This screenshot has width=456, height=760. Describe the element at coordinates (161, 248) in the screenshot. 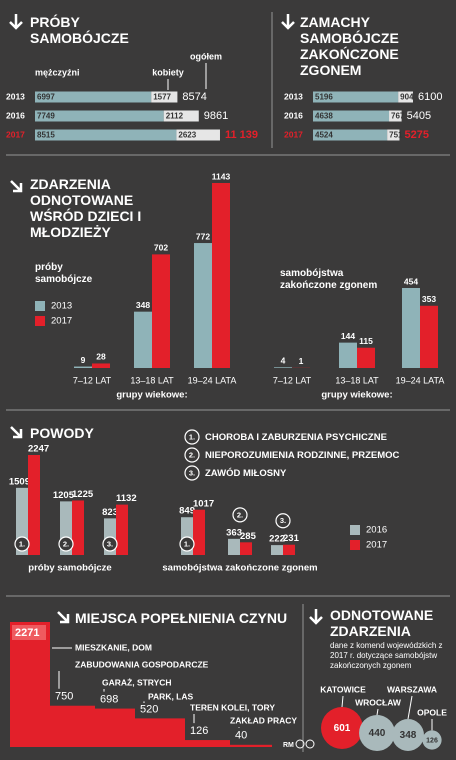

I see `value-label: 702` at that location.